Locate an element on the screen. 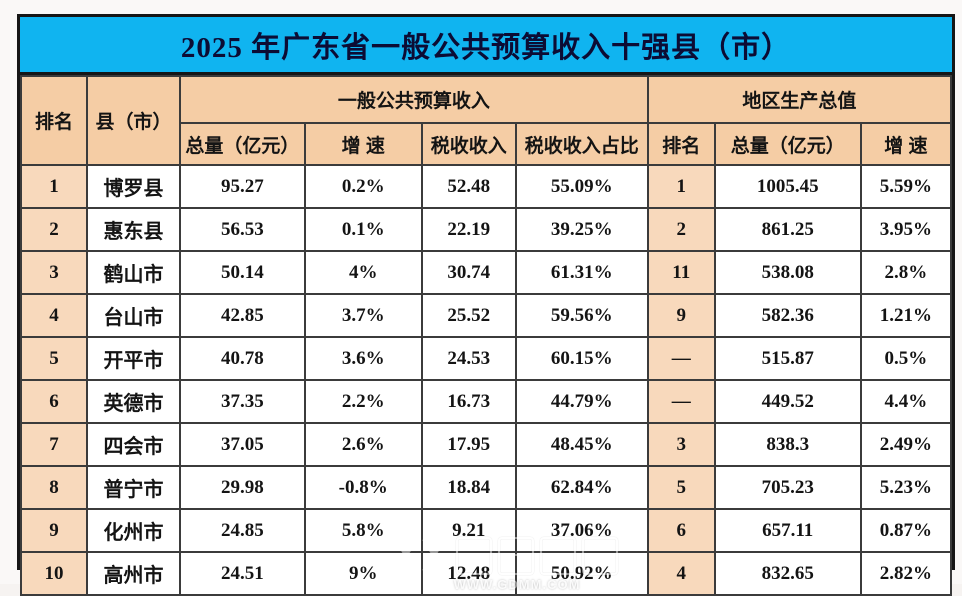 Image resolution: width=962 pixels, height=596 pixels. cell-growth: 5.8% is located at coordinates (363, 530).